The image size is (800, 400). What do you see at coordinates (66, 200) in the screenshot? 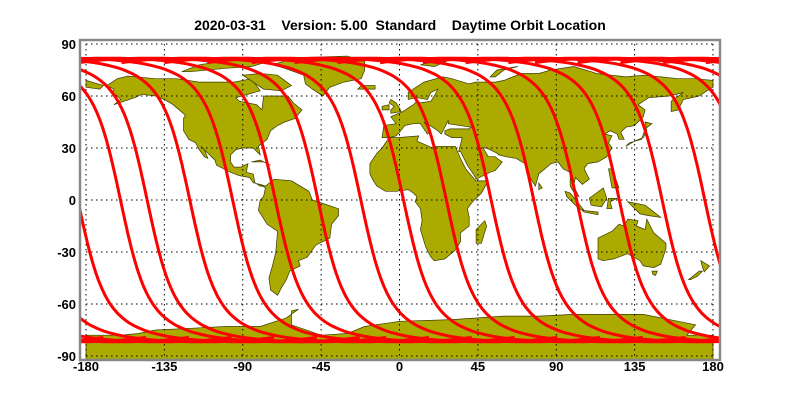
I see `y-axis: 90 60 30 0 -30 -60 -90` at bounding box center [66, 200].